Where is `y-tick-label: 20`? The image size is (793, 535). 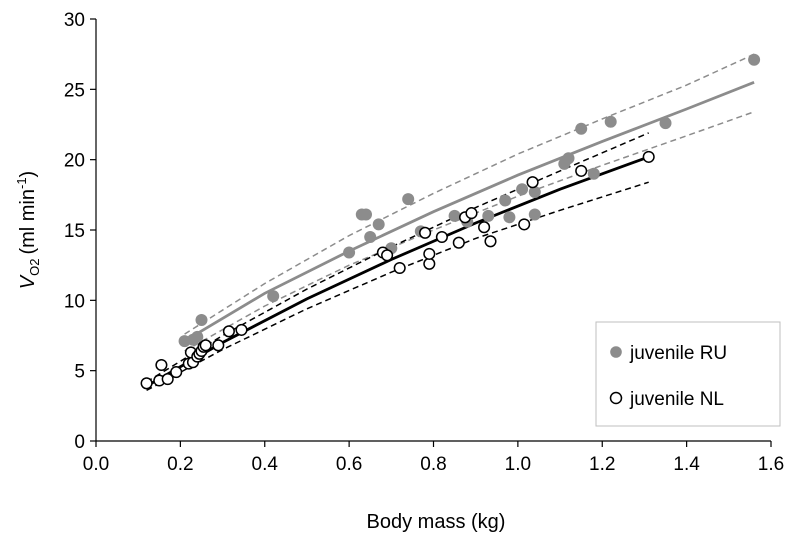 y-tick-label: 20 is located at coordinates (74, 161).